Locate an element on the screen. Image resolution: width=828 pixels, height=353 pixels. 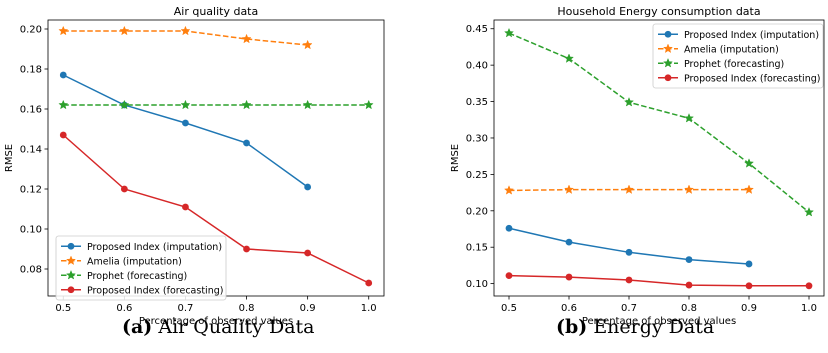
chart-title: Household Energy consumption data is located at coordinates (658, 11).